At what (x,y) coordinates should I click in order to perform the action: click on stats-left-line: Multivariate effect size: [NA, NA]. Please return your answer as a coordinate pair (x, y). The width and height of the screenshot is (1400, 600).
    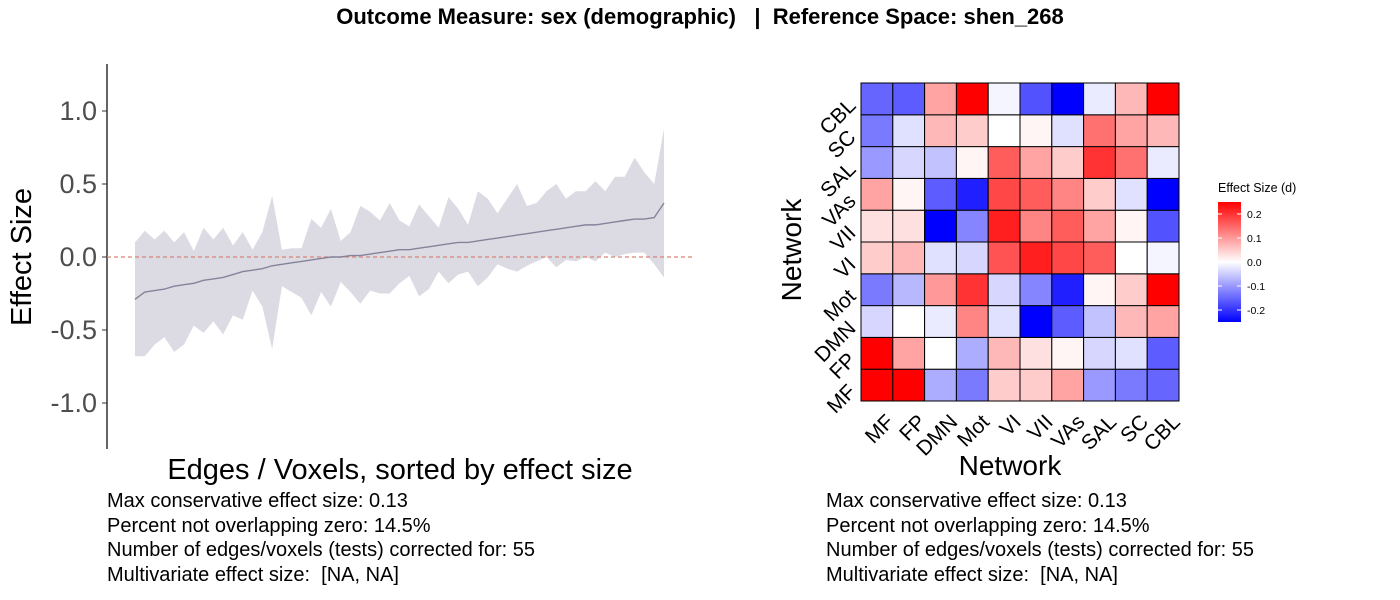
    Looking at the image, I should click on (253, 574).